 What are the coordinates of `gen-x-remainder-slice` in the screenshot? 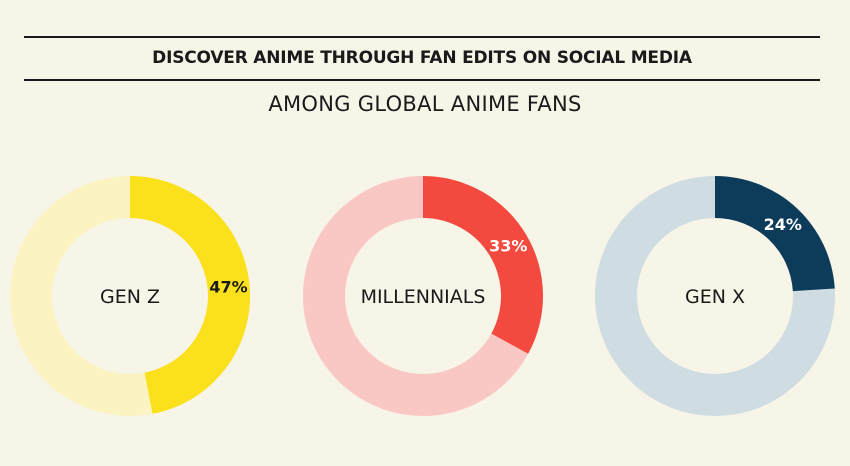 It's located at (715, 296).